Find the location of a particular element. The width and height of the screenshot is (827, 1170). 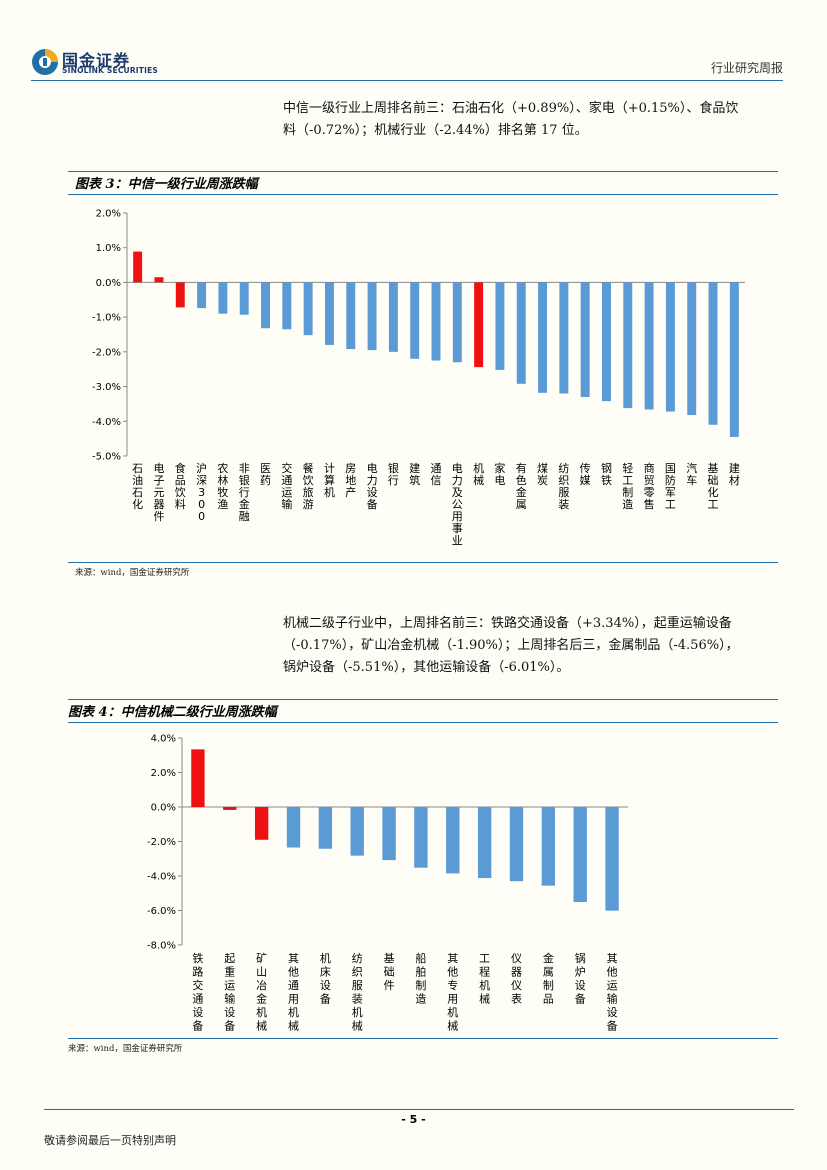

x-category-label: 电力及公用事业 is located at coordinates (457, 504).